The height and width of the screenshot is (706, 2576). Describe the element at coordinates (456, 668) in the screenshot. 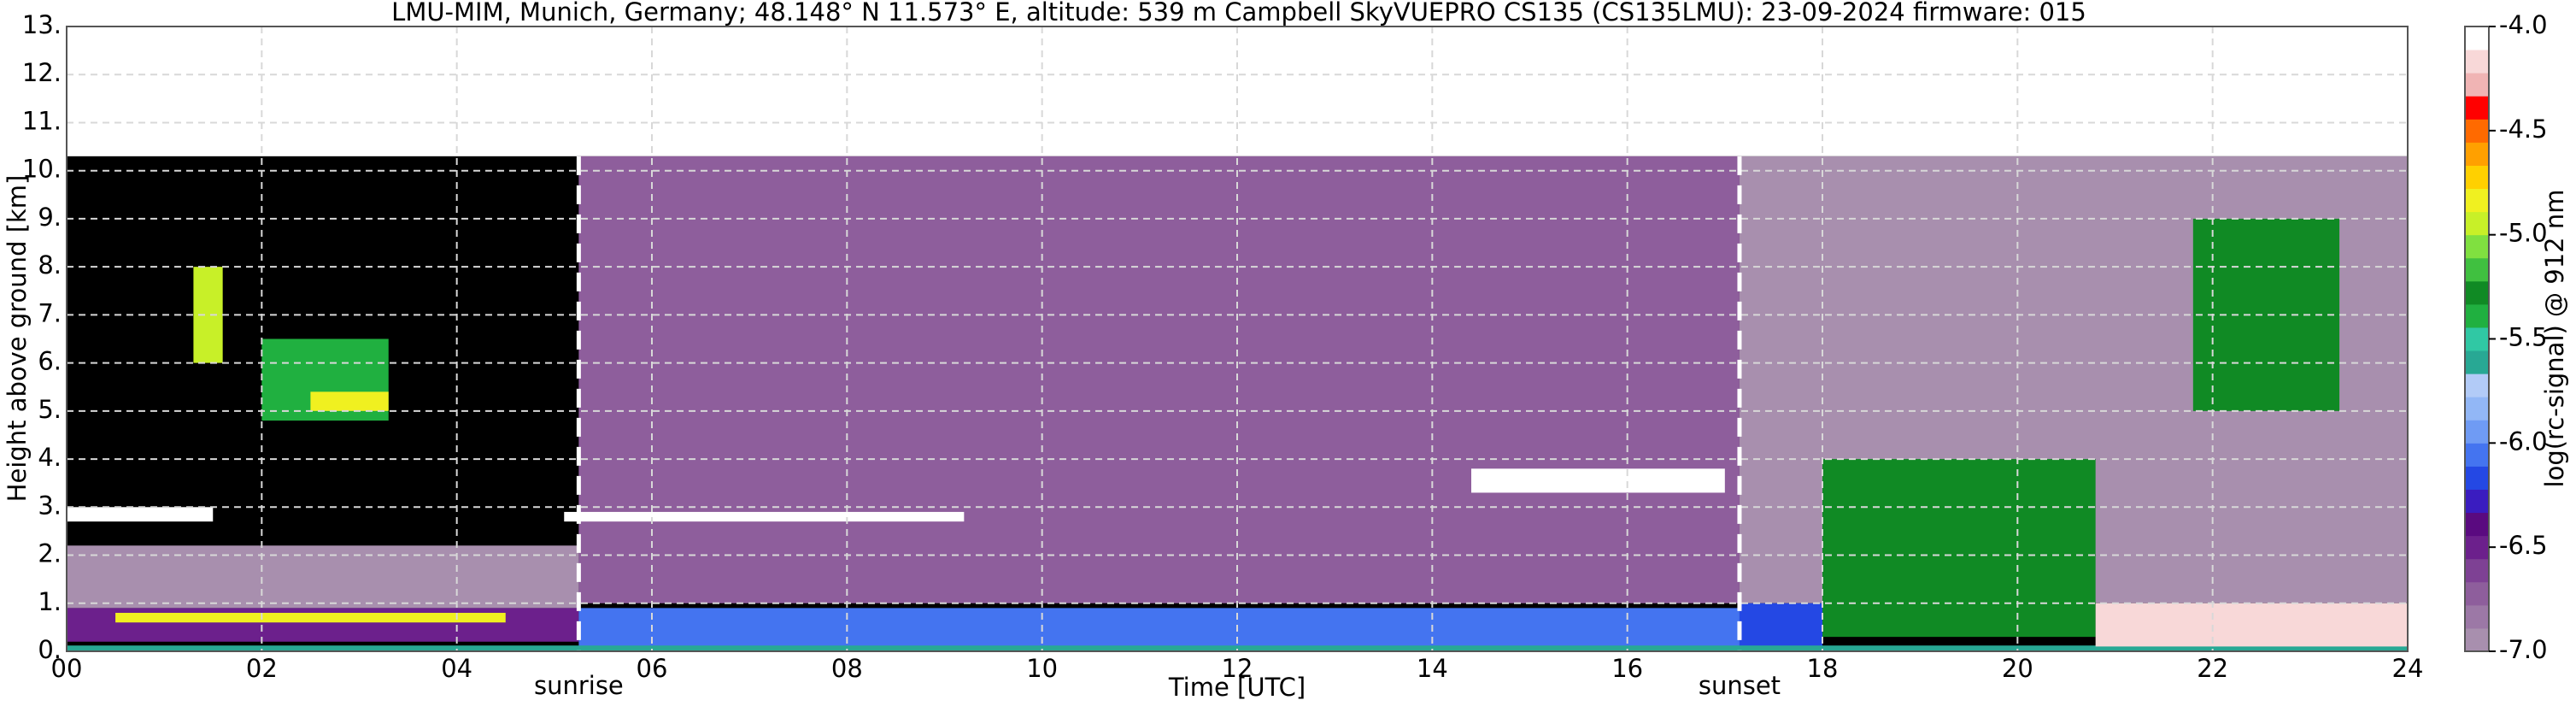

I see `x-tick-label: 04` at that location.